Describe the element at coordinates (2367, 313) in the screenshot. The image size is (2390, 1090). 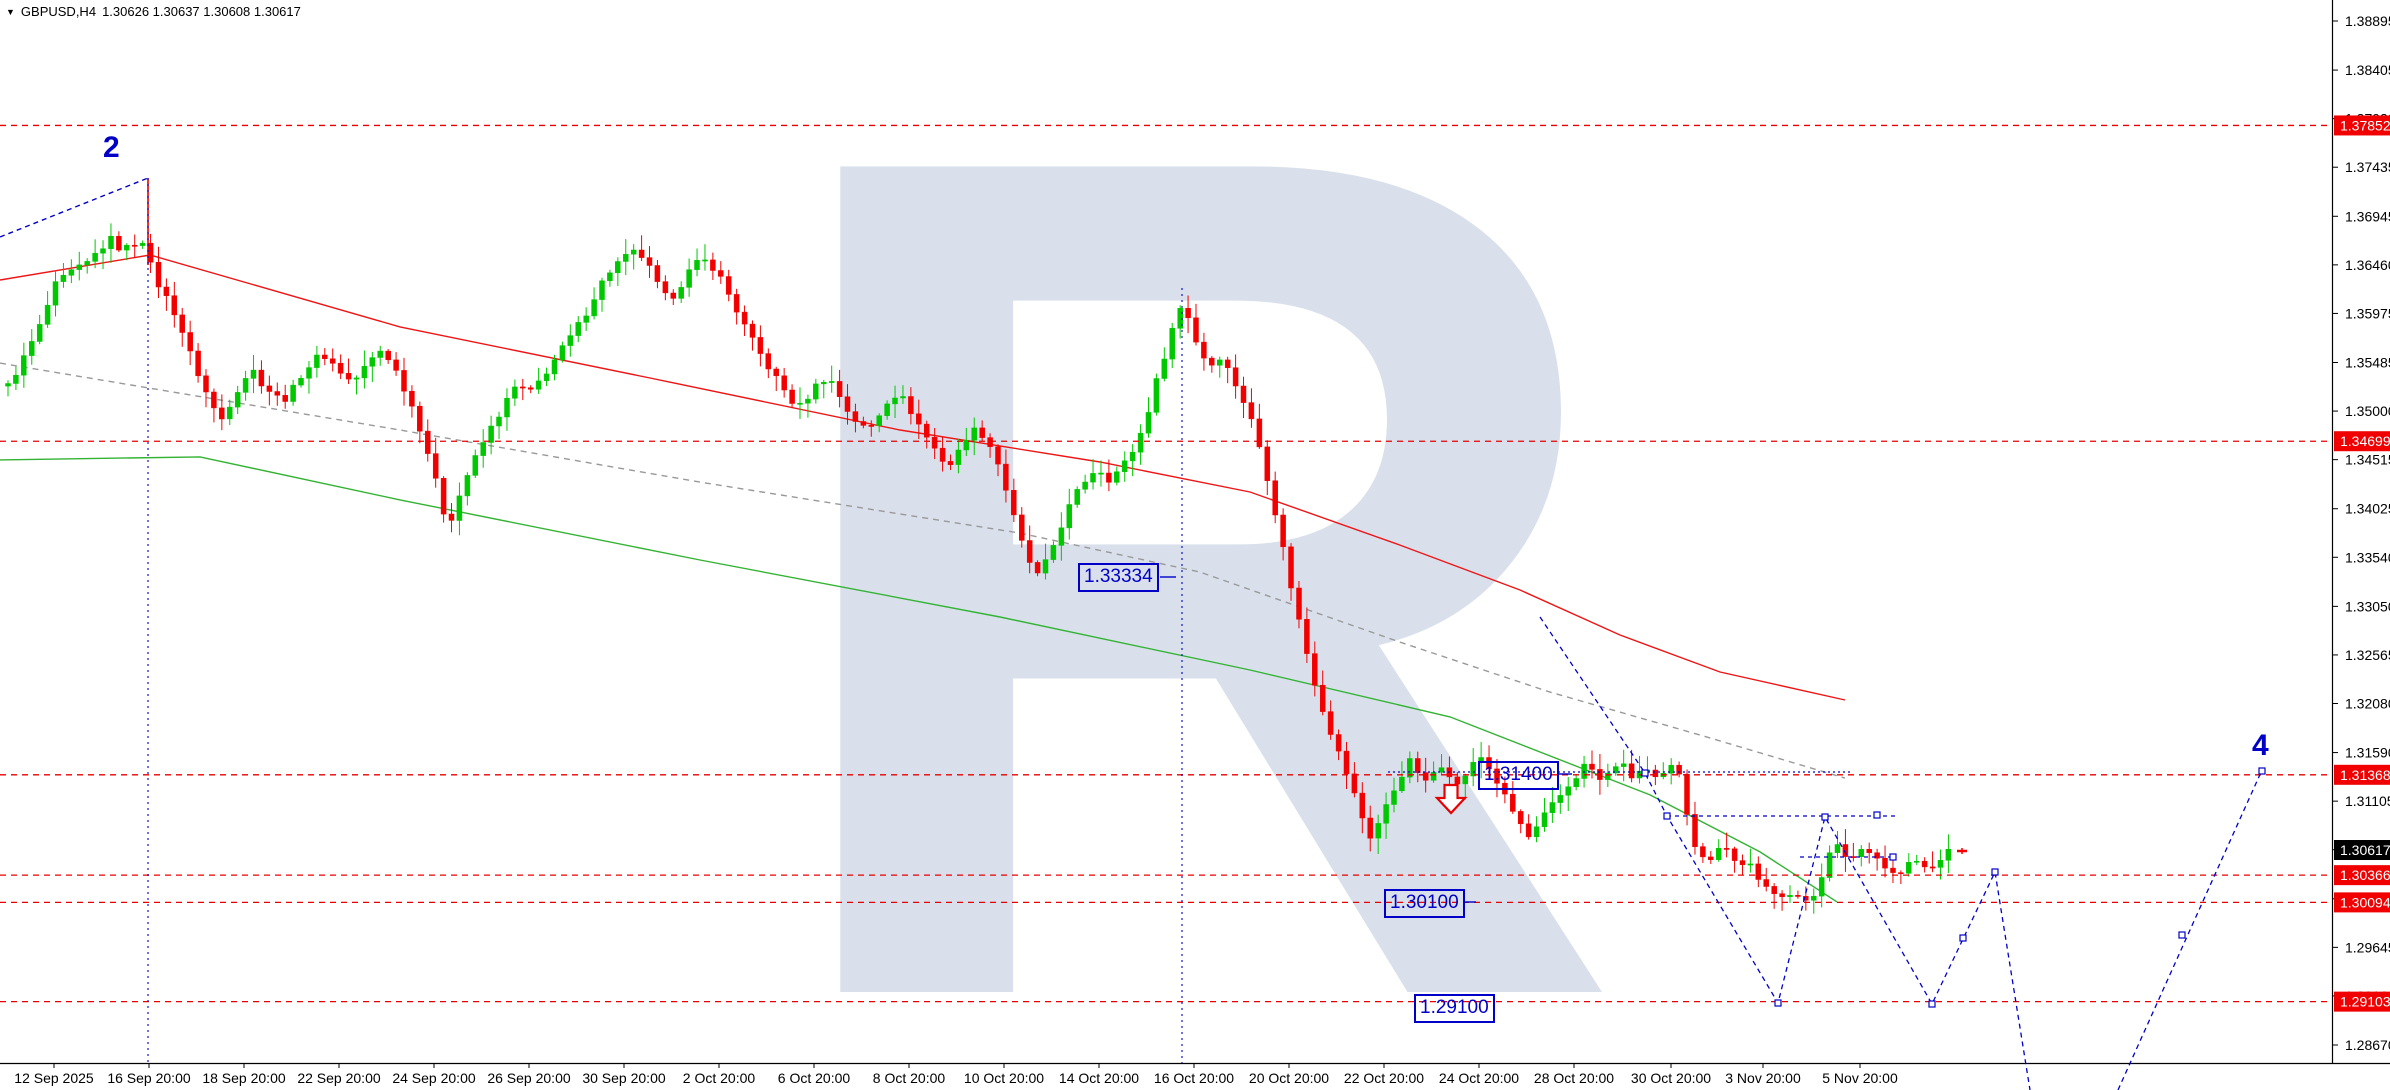
I see `svg-text: 1.35975` at that location.